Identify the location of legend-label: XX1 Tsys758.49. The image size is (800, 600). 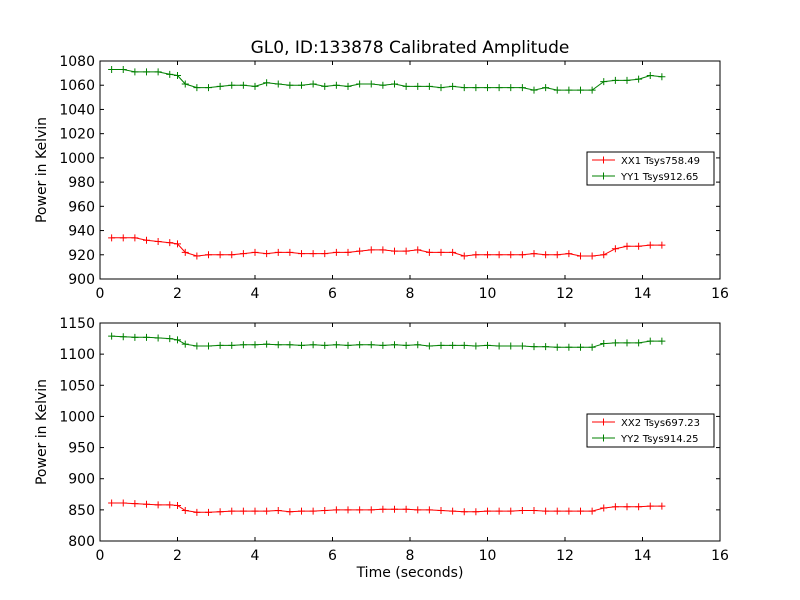
(660, 161).